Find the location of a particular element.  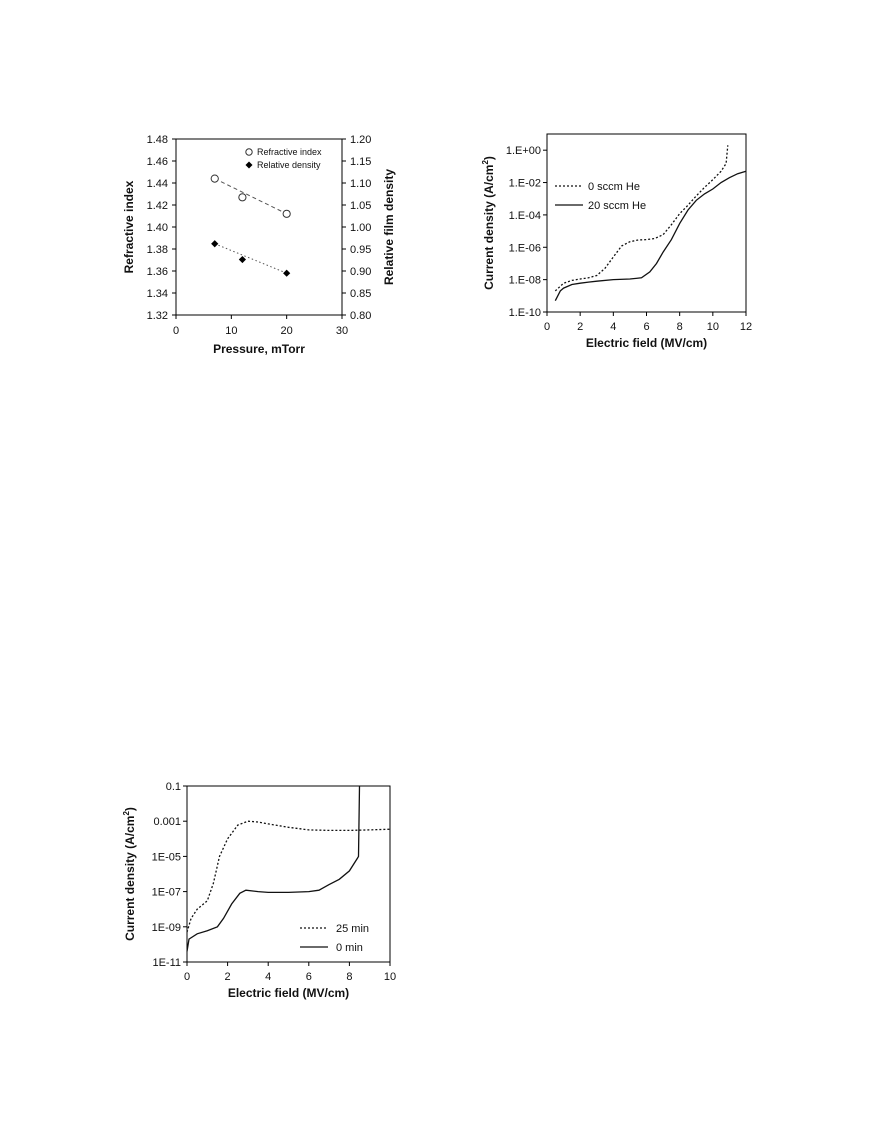

chart3-y-axis-label: Current density (A/cm2) is located at coordinates (129, 874).